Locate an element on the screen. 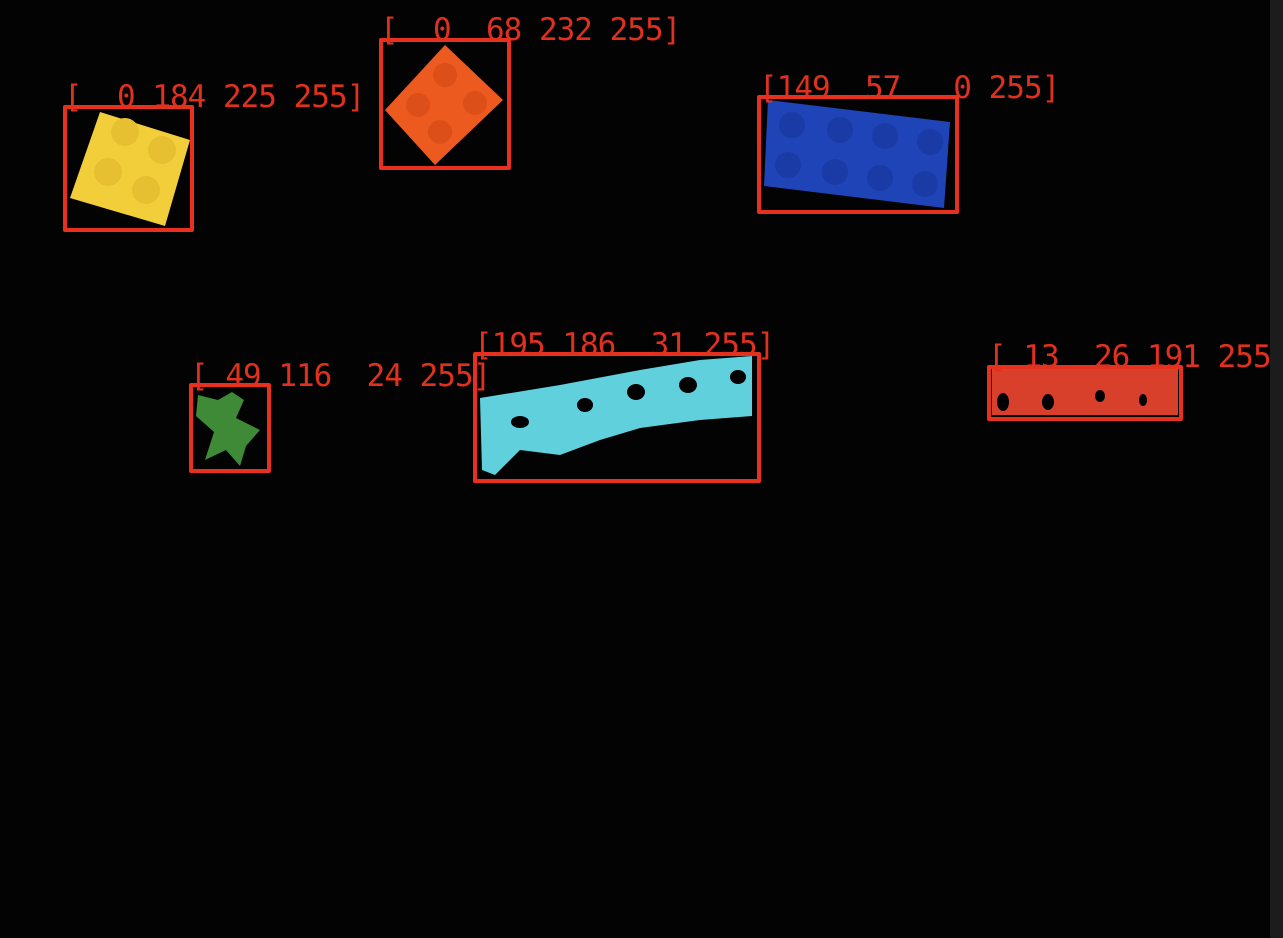 This screenshot has height=938, width=1283. orange-brick is located at coordinates (444, 105).